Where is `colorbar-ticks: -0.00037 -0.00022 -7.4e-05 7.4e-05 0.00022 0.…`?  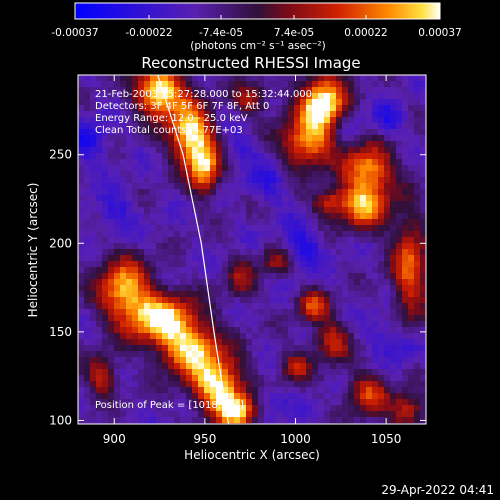
colorbar-ticks: -0.00037 -0.00022 -7.4e-05 7.4e-05 0.00022 0.… is located at coordinates (256, 27).